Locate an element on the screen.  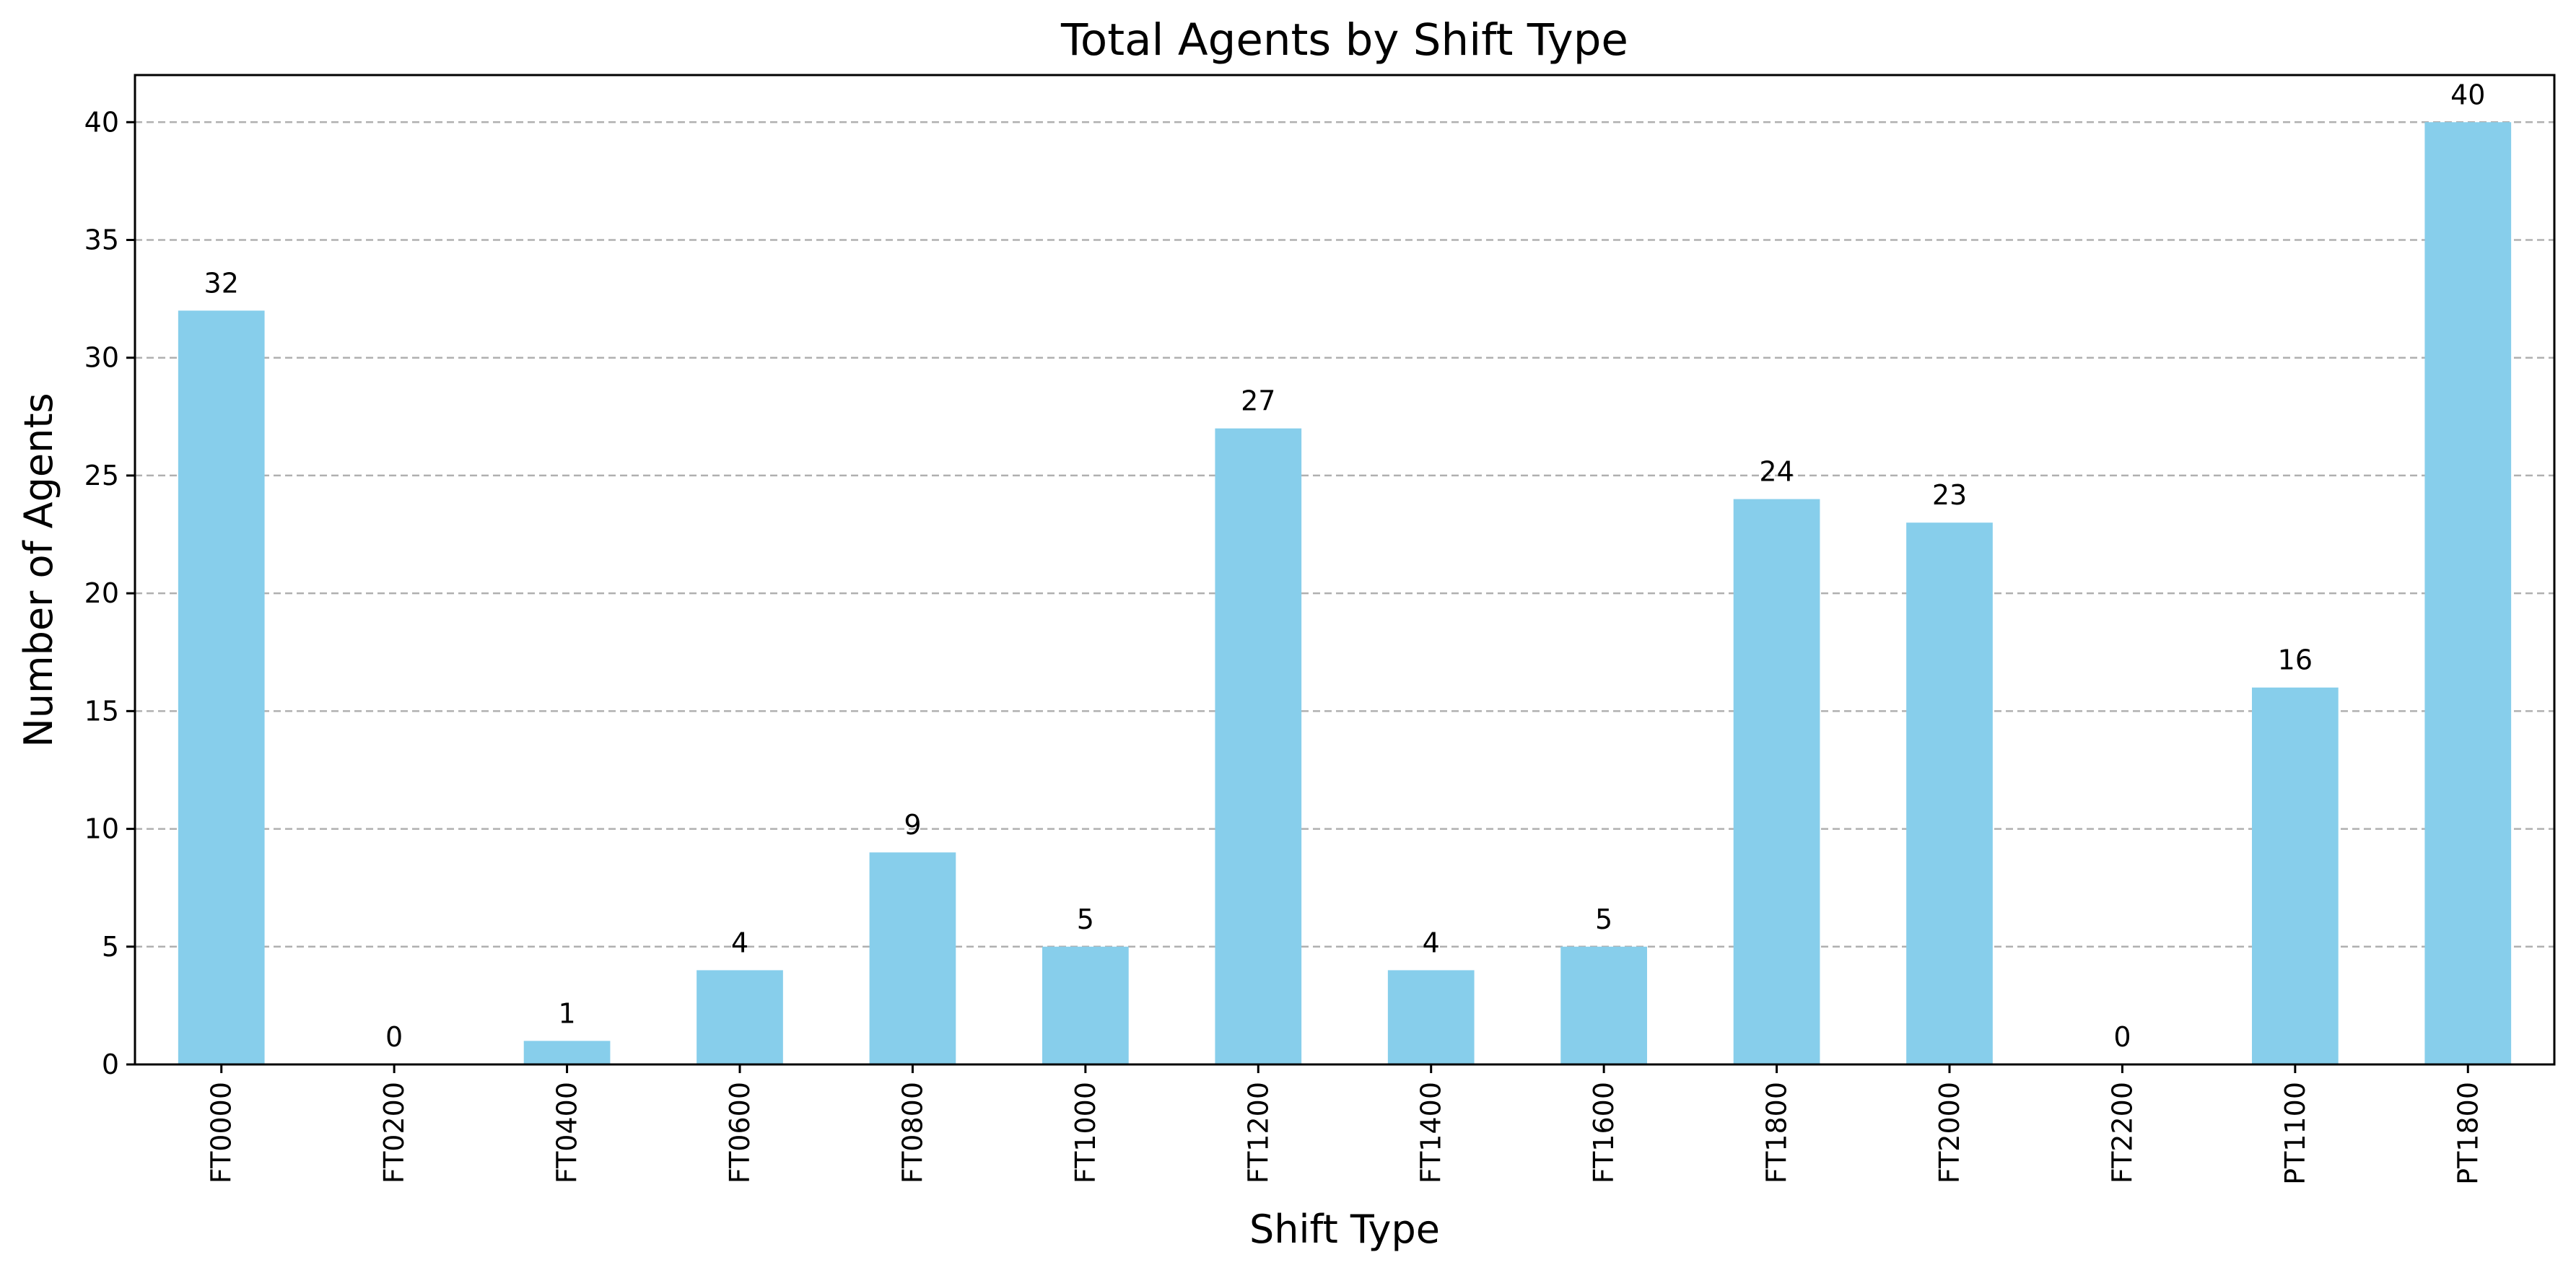
x-tick-label: FT2200 is located at coordinates (2122, 1133).